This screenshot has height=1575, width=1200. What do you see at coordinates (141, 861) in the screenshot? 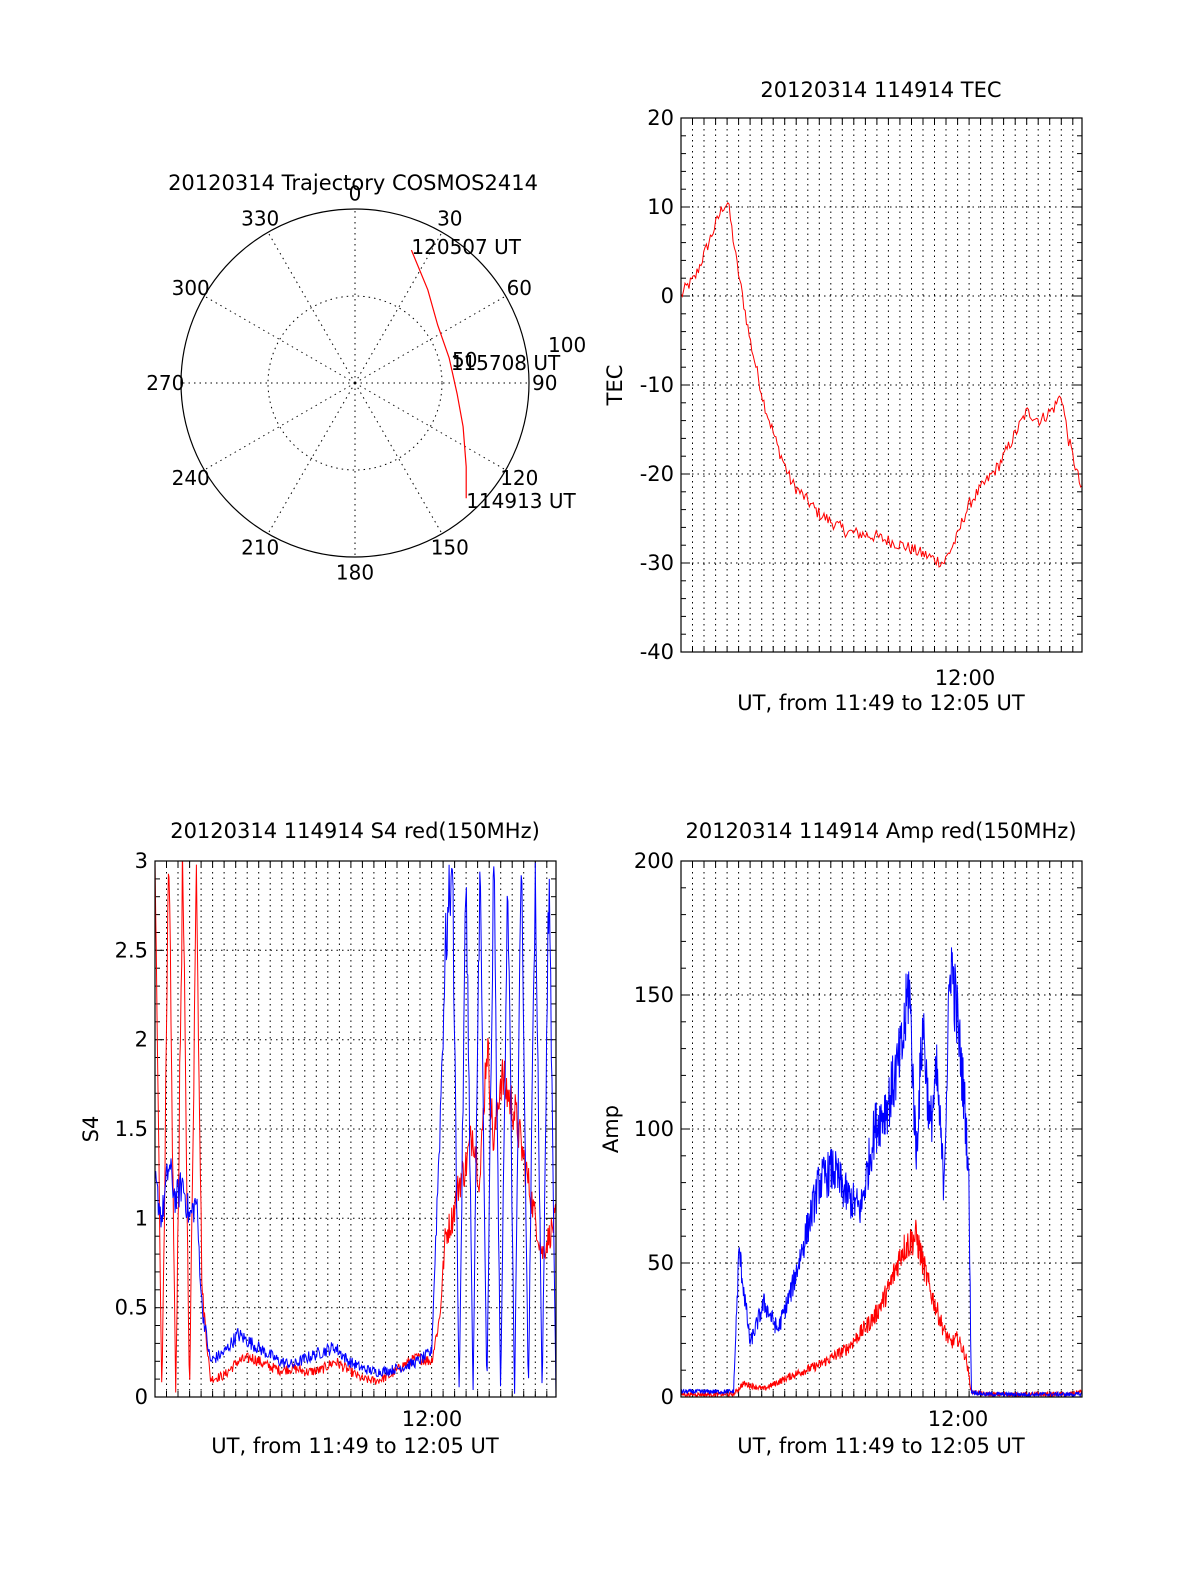
I see `y-tick-label: 3` at bounding box center [141, 861].